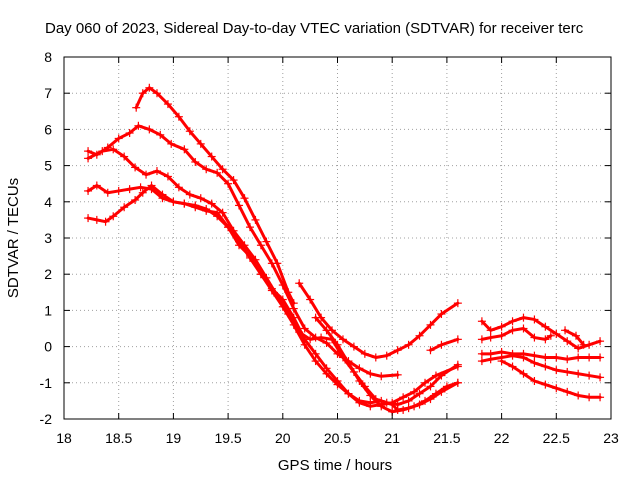  Describe the element at coordinates (46, 383) in the screenshot. I see `y-tick-label: -1` at that location.